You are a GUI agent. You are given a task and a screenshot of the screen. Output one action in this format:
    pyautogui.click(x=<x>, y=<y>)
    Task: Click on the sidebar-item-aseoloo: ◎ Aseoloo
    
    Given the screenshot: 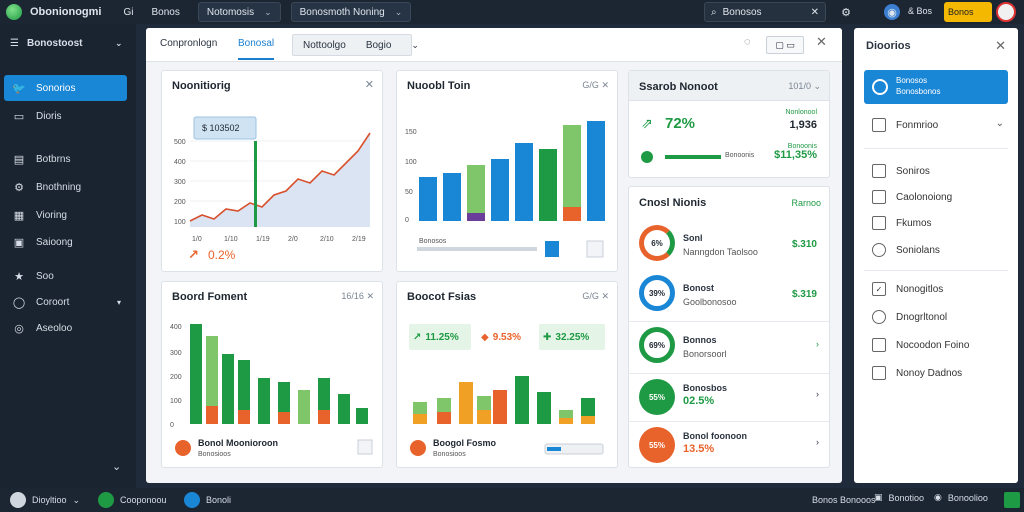 What is the action you would take?
    pyautogui.click(x=65, y=328)
    